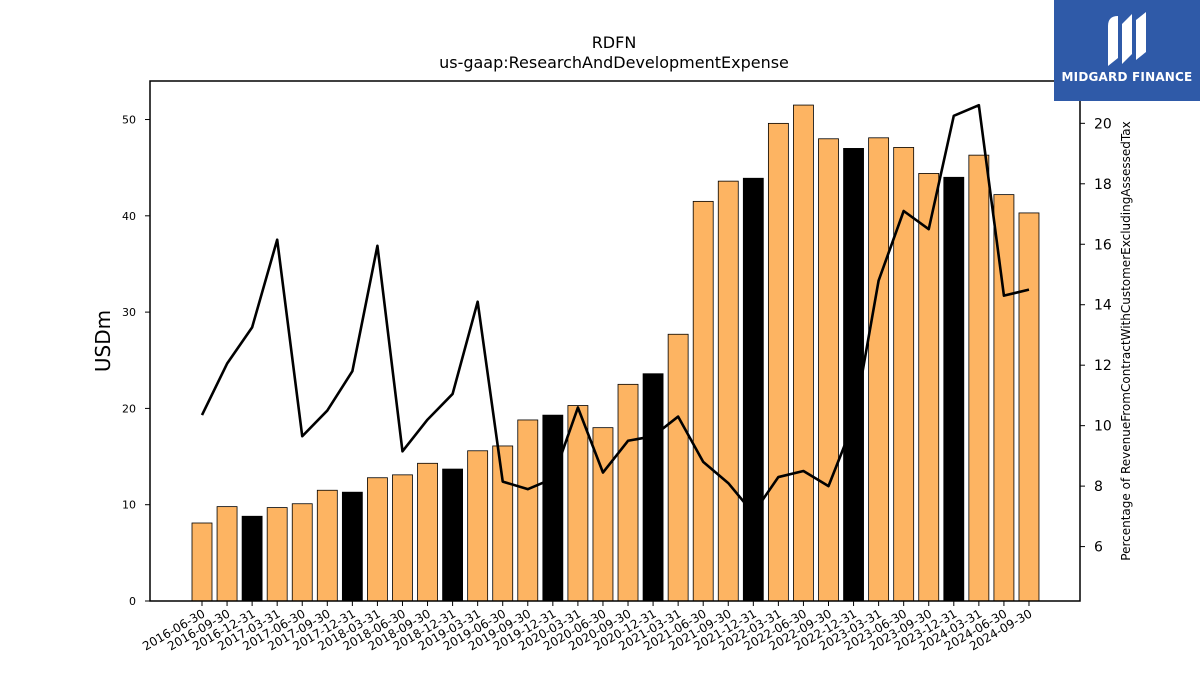 This screenshot has width=1200, height=675. Describe the element at coordinates (129, 505) in the screenshot. I see `y-tick-label: 10` at that location.